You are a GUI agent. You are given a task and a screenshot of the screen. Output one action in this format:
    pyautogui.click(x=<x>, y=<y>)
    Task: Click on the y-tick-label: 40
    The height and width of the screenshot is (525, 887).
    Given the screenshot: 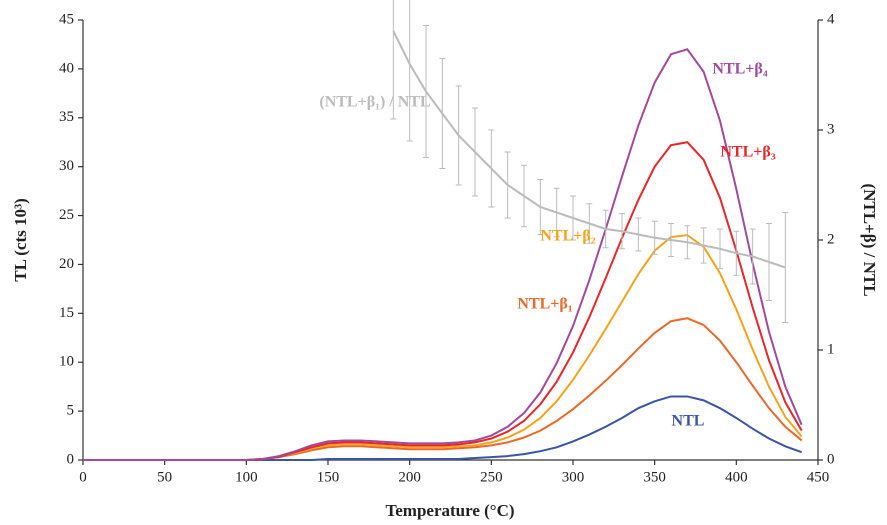 What is the action you would take?
    pyautogui.click(x=66, y=68)
    